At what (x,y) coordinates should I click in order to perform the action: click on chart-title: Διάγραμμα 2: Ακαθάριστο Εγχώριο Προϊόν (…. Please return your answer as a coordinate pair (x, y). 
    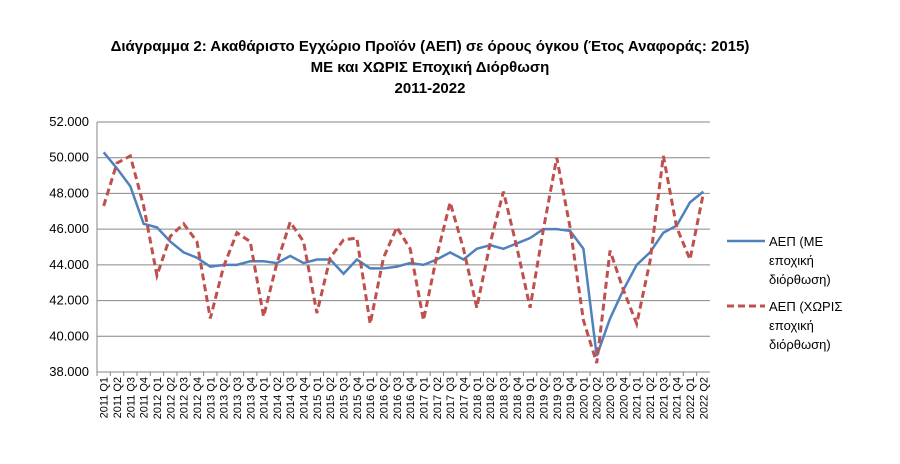
    Looking at the image, I should click on (430, 46).